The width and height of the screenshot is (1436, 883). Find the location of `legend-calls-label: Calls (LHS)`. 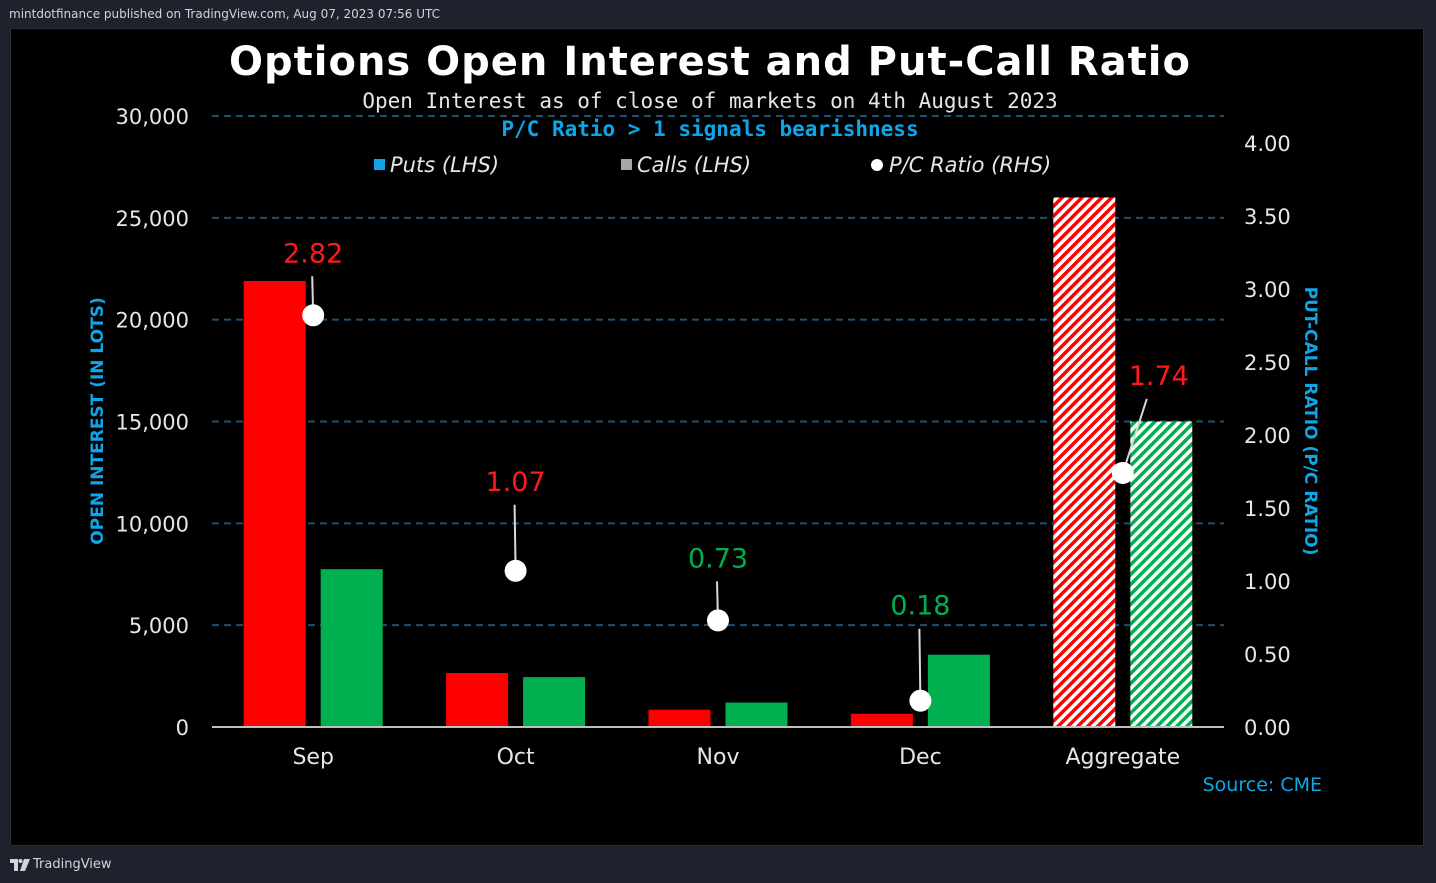

legend-calls-label: Calls (LHS) is located at coordinates (694, 165).